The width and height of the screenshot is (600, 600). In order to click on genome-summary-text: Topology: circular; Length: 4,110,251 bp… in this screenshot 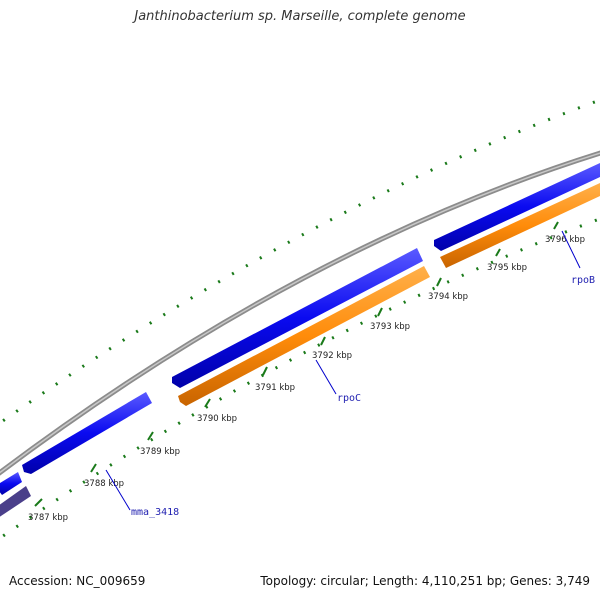, I will do `click(425, 581)`.